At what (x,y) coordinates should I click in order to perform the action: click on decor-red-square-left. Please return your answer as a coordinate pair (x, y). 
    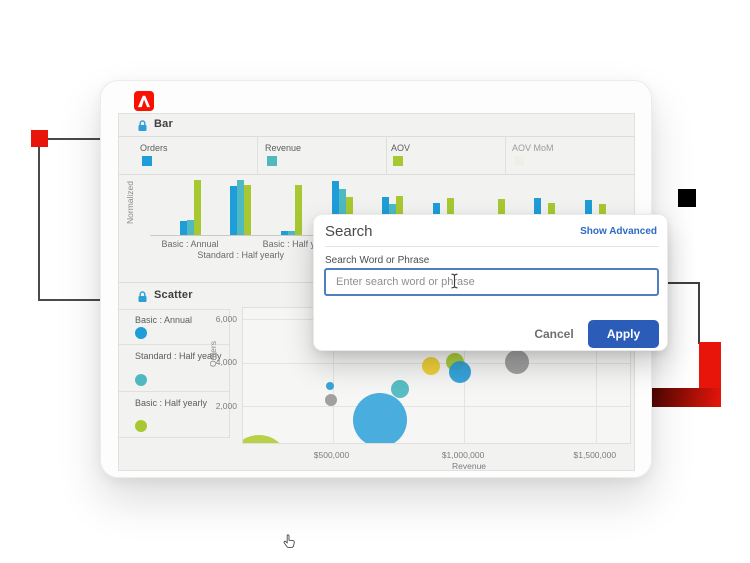
    Looking at the image, I should click on (39, 138).